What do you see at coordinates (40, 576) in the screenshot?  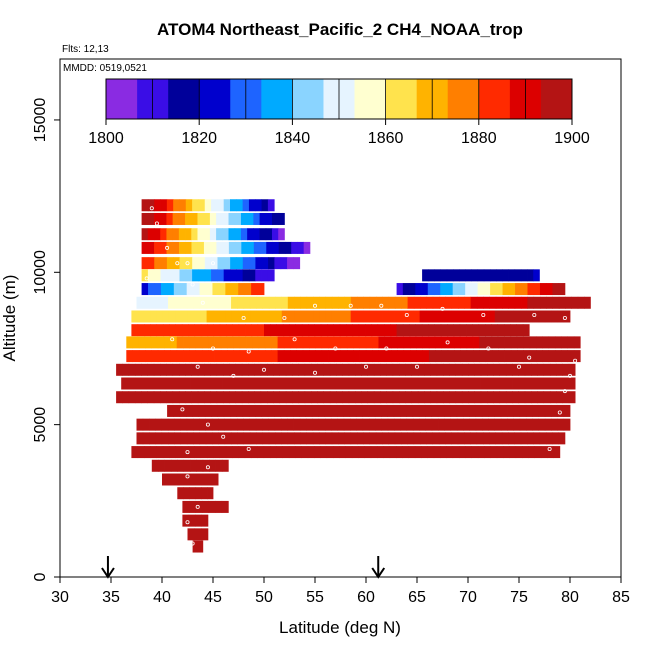 I see `y-tick-label: 0` at bounding box center [40, 576].